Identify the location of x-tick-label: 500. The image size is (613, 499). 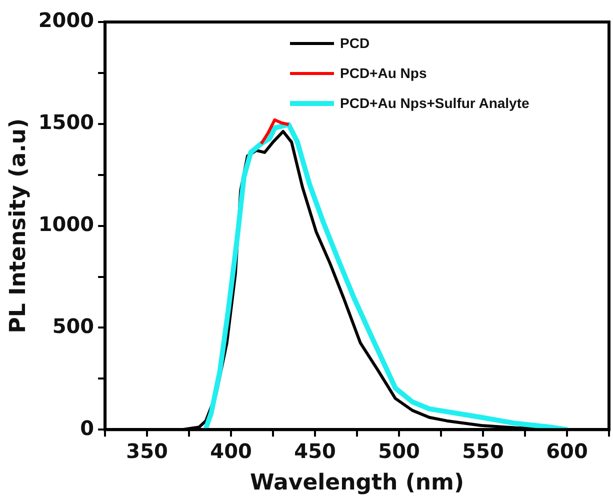
(399, 450).